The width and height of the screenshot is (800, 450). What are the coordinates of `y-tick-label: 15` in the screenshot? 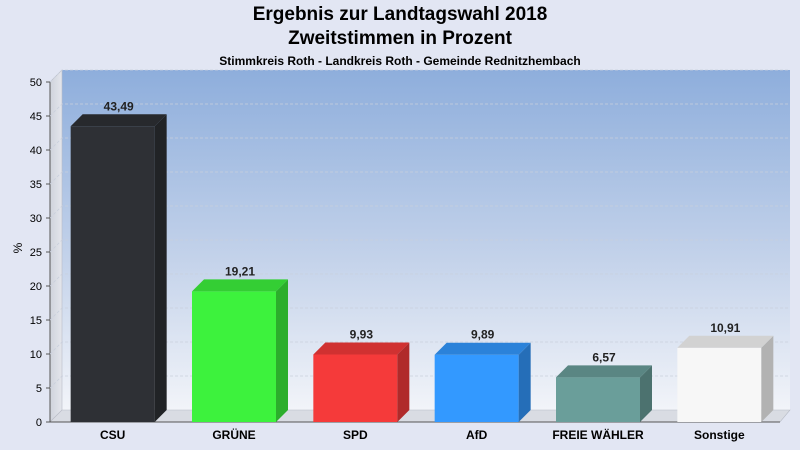 It's located at (36, 321).